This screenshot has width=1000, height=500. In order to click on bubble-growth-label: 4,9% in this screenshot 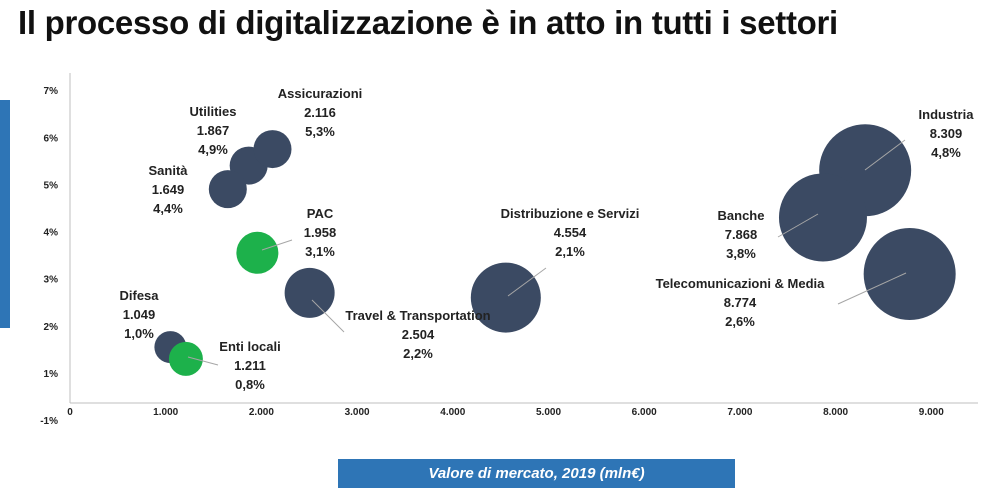, I will do `click(213, 149)`.